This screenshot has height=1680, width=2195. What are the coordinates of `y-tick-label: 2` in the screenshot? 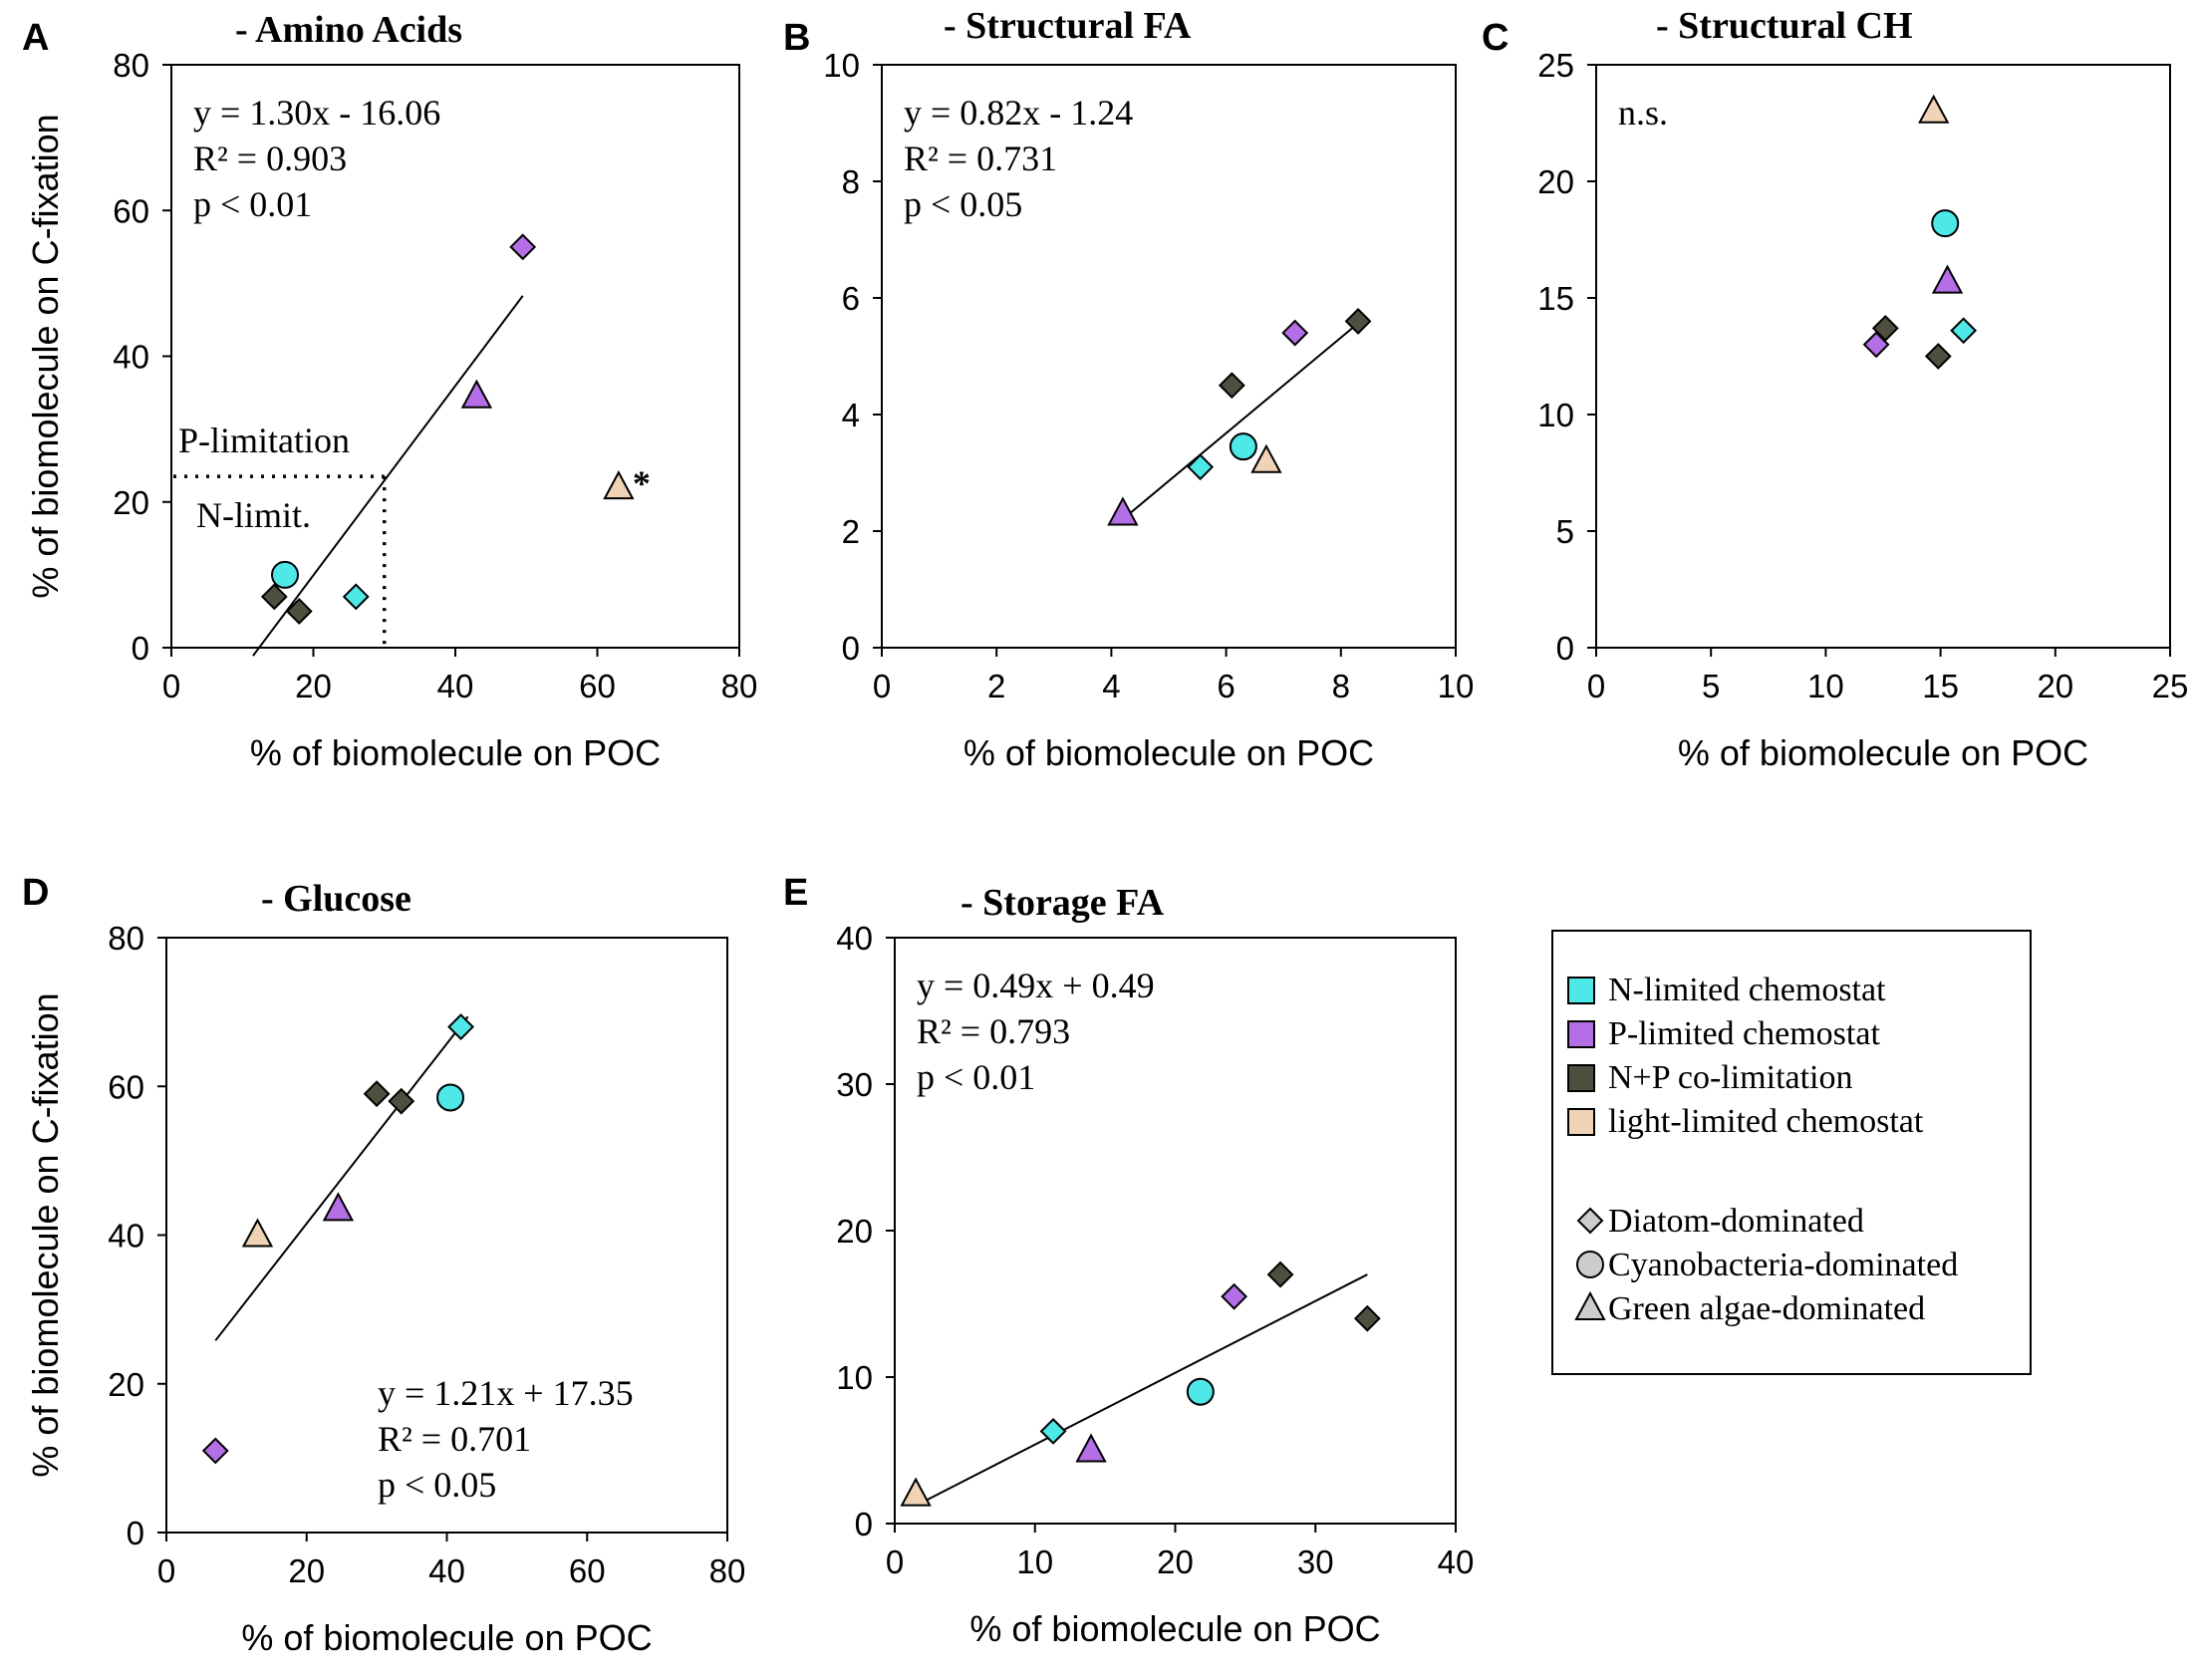 It's located at (851, 531).